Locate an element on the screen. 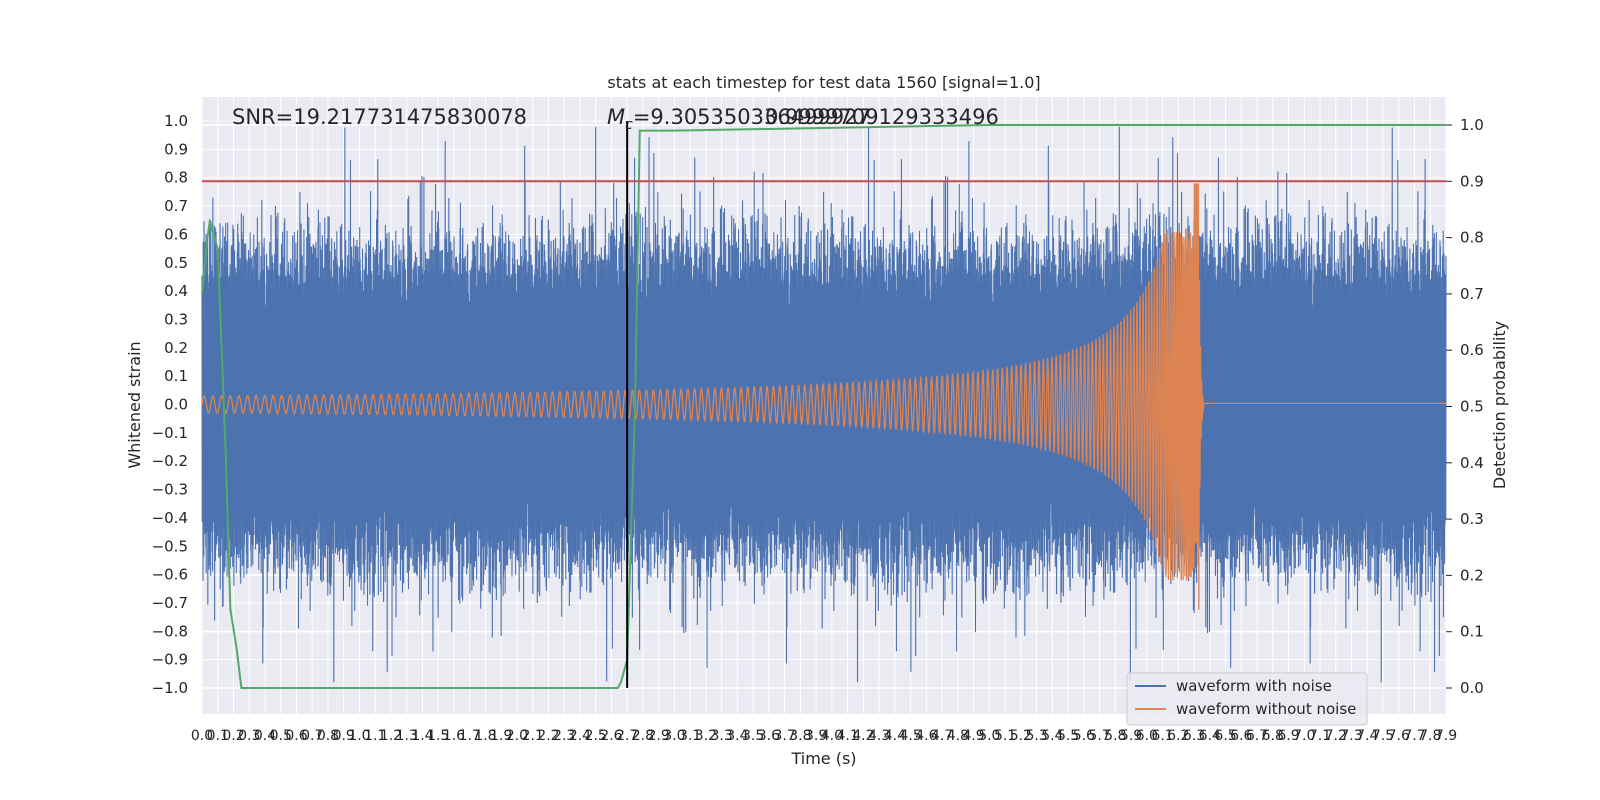 This screenshot has width=1600, height=800. y-tick-label: 0.4 is located at coordinates (176, 291).